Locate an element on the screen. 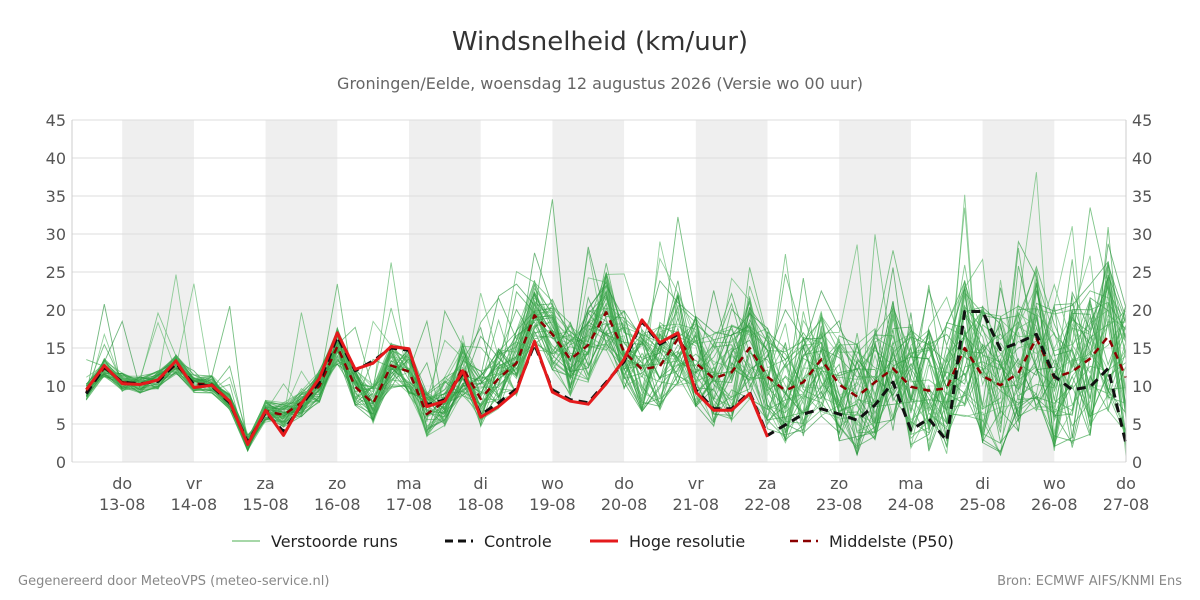 This screenshot has height=600, width=1200. x-tick-date: 13-08 is located at coordinates (122, 504).